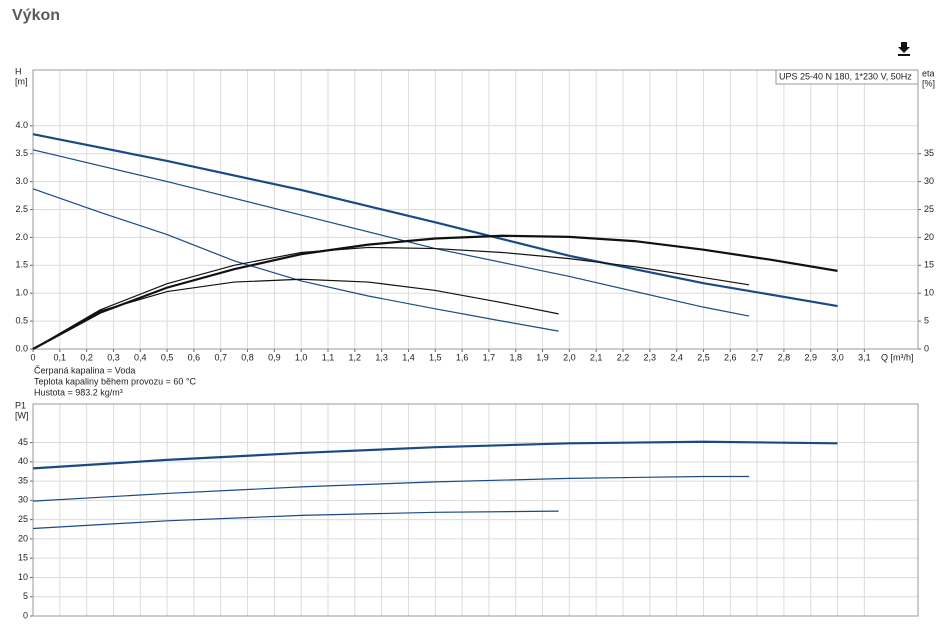 This screenshot has width=950, height=638. Describe the element at coordinates (21, 125) in the screenshot. I see `y-tick-label: 4.0` at that location.